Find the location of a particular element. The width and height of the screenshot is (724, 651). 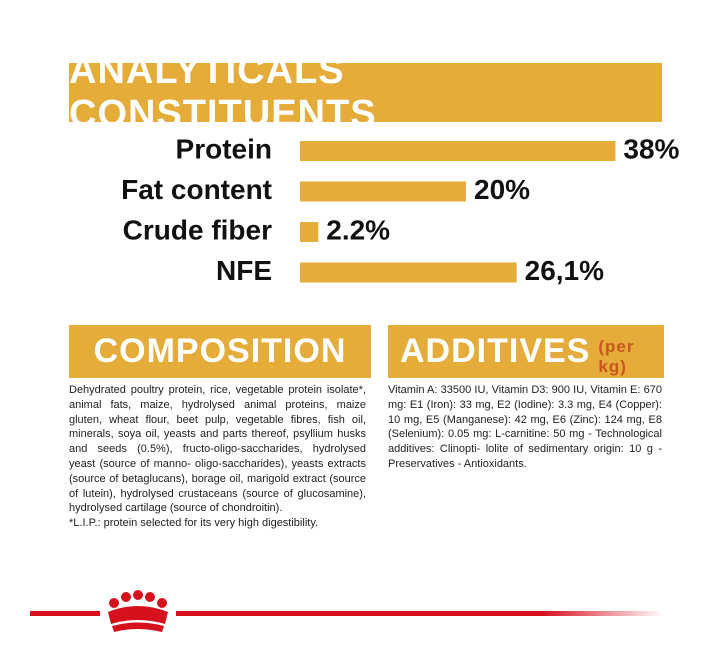

value-label: 26,1% is located at coordinates (564, 270).